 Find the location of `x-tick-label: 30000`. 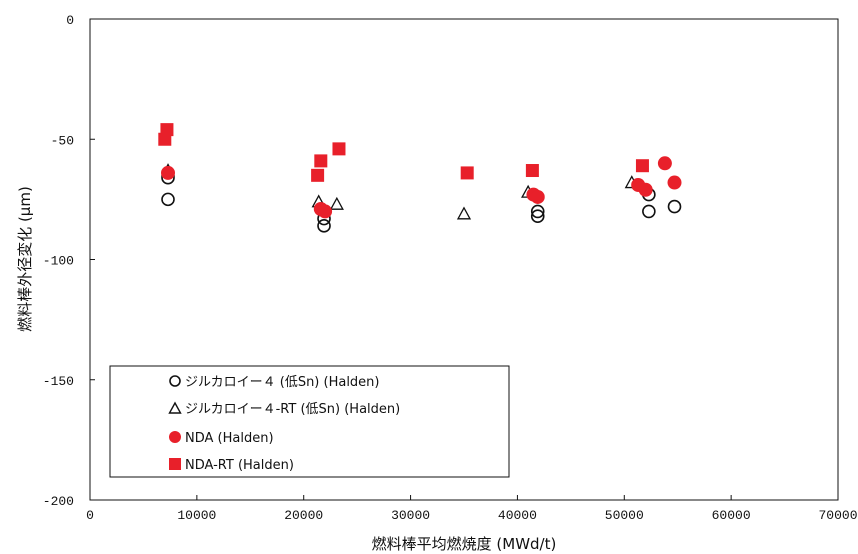

x-tick-label: 30000 is located at coordinates (410, 515).